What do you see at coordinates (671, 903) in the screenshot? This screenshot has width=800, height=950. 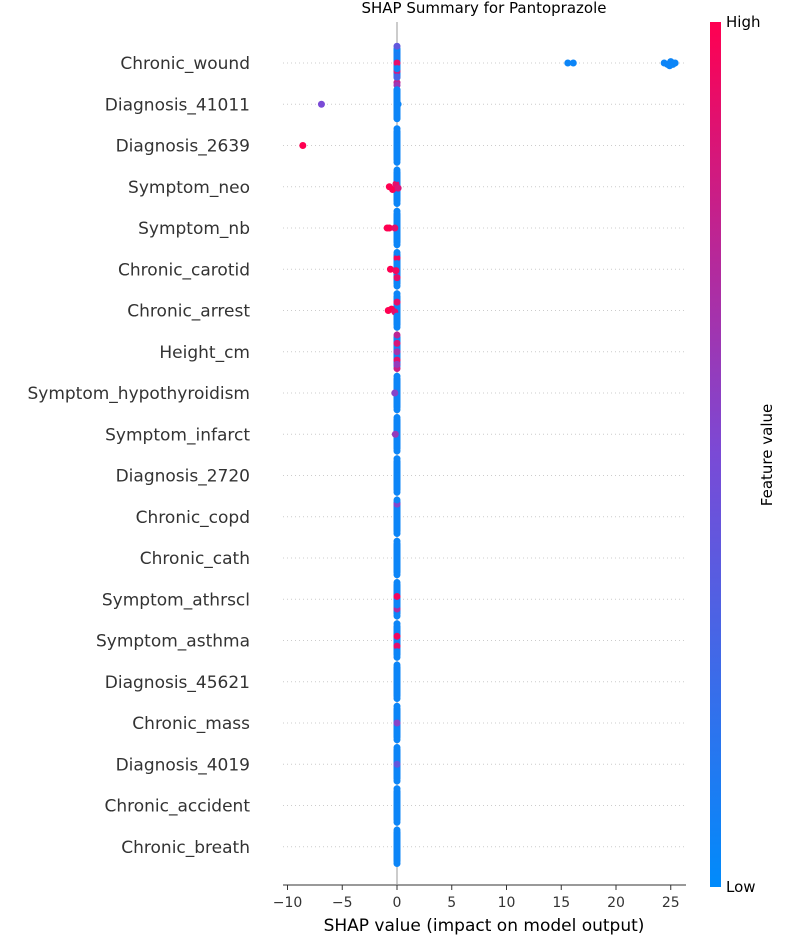 I see `x-tick-label: 25` at bounding box center [671, 903].